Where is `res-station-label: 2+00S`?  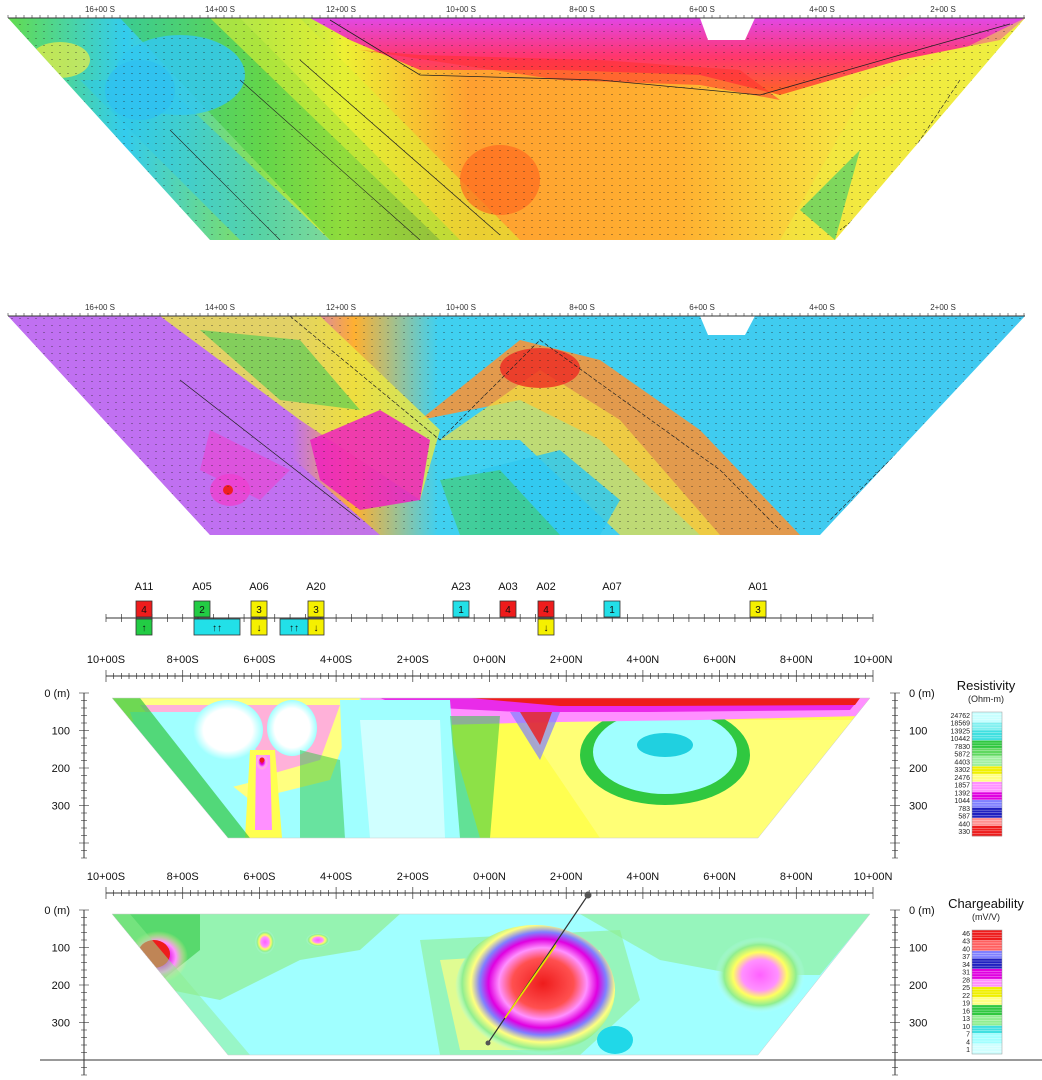 res-station-label: 2+00S is located at coordinates (413, 660).